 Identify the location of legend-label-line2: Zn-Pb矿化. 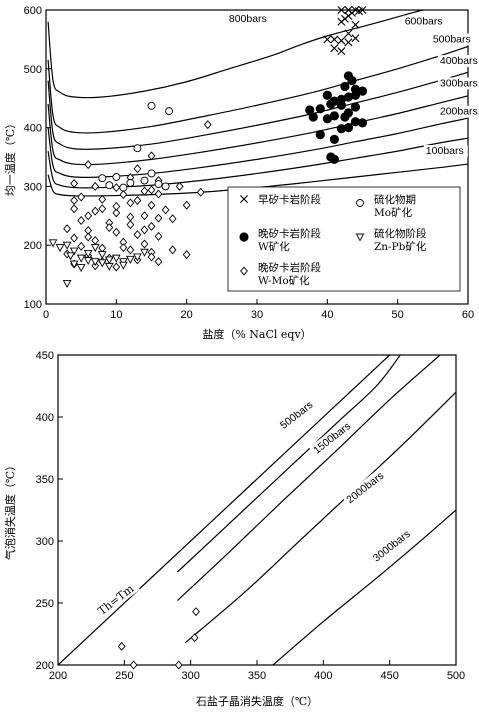
(400, 246).